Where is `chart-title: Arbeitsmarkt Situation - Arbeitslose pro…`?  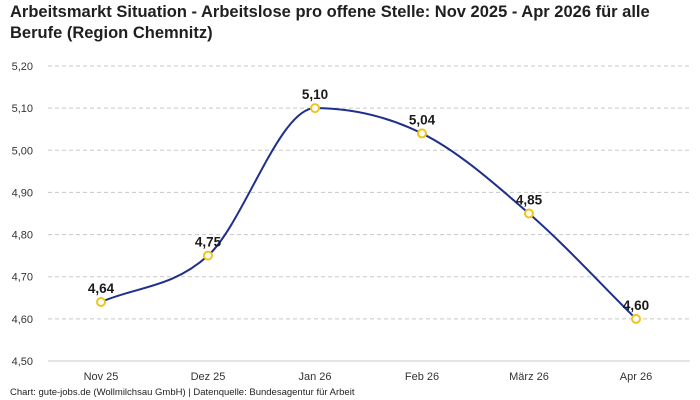 chart-title: Arbeitsmarkt Situation - Arbeitslose pro… is located at coordinates (330, 22).